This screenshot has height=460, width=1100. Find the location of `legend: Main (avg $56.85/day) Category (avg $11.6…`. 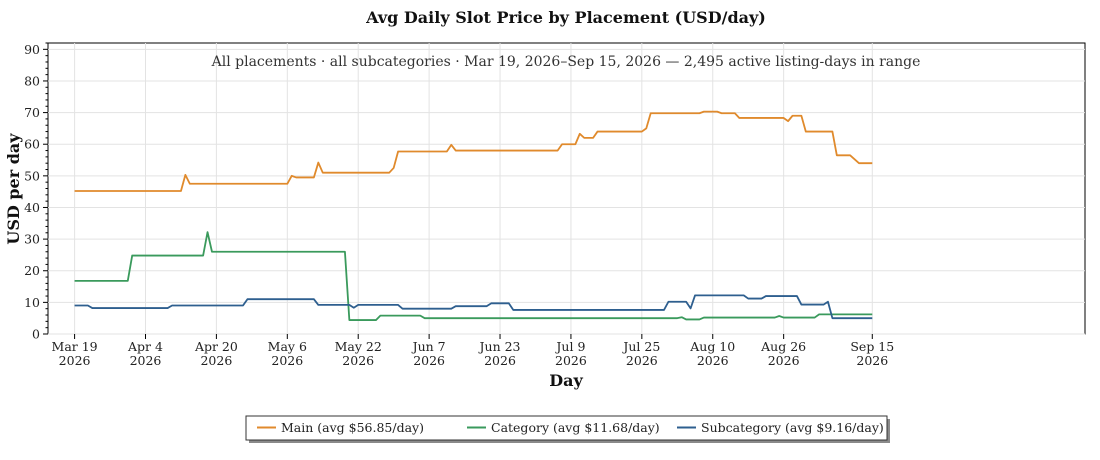

legend: Main (avg $56.85/day) Category (avg $11.6… is located at coordinates (567, 429).